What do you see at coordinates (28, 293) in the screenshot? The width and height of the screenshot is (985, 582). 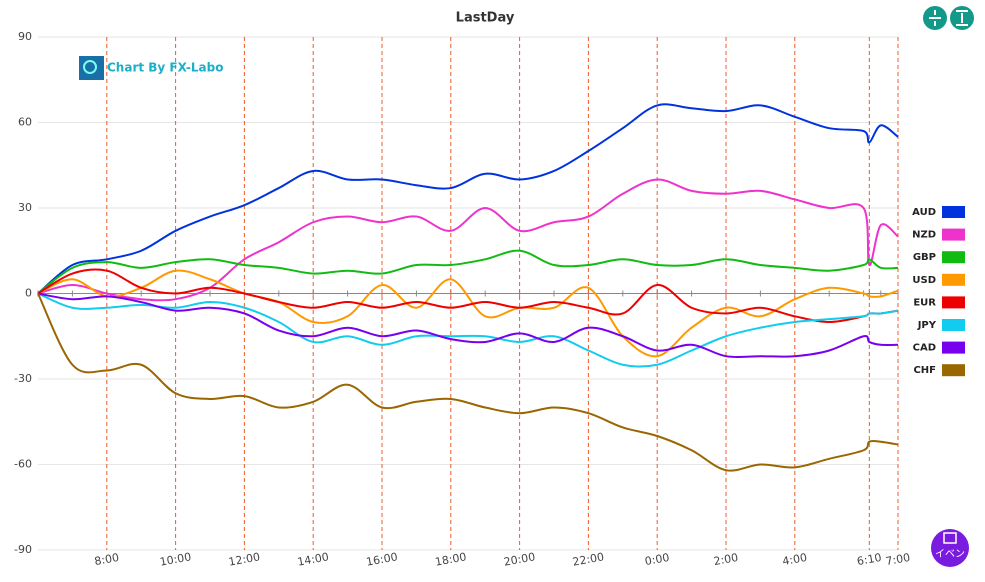 I see `y-tick-label: 0` at bounding box center [28, 293].